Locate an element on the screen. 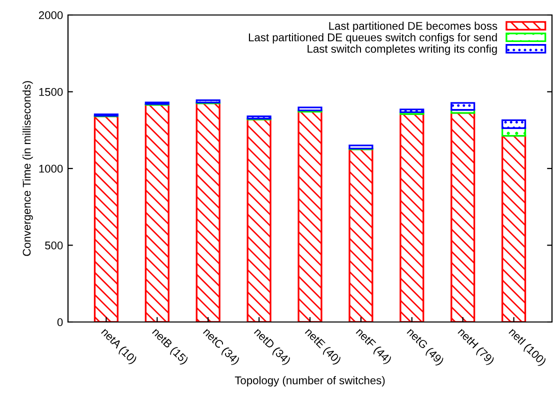  legend-label: Last partitioned DE becomes boss is located at coordinates (413, 27).